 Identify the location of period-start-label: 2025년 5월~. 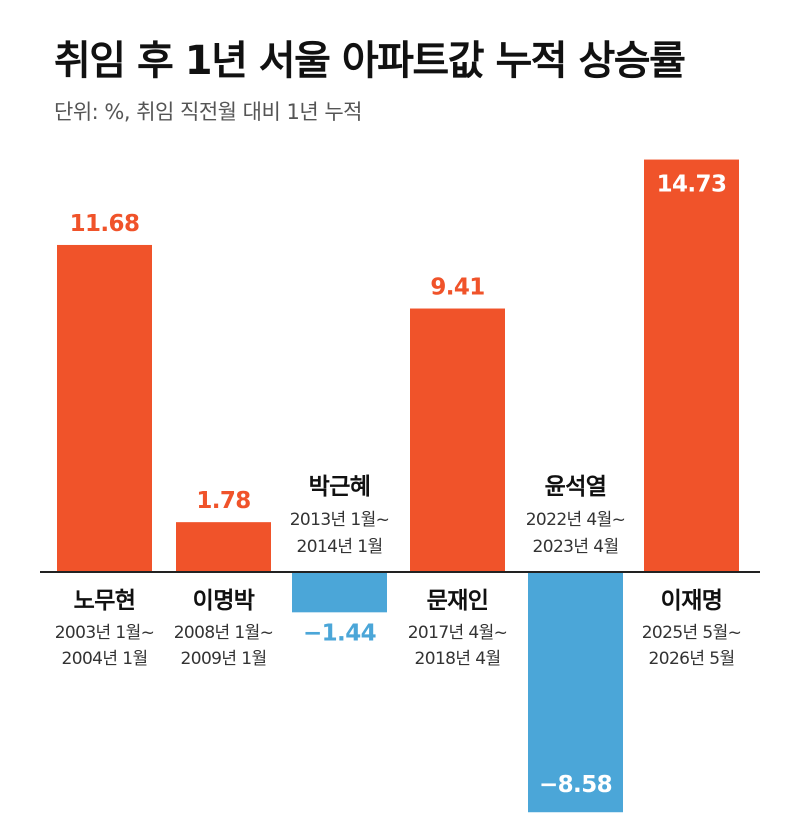
(692, 633).